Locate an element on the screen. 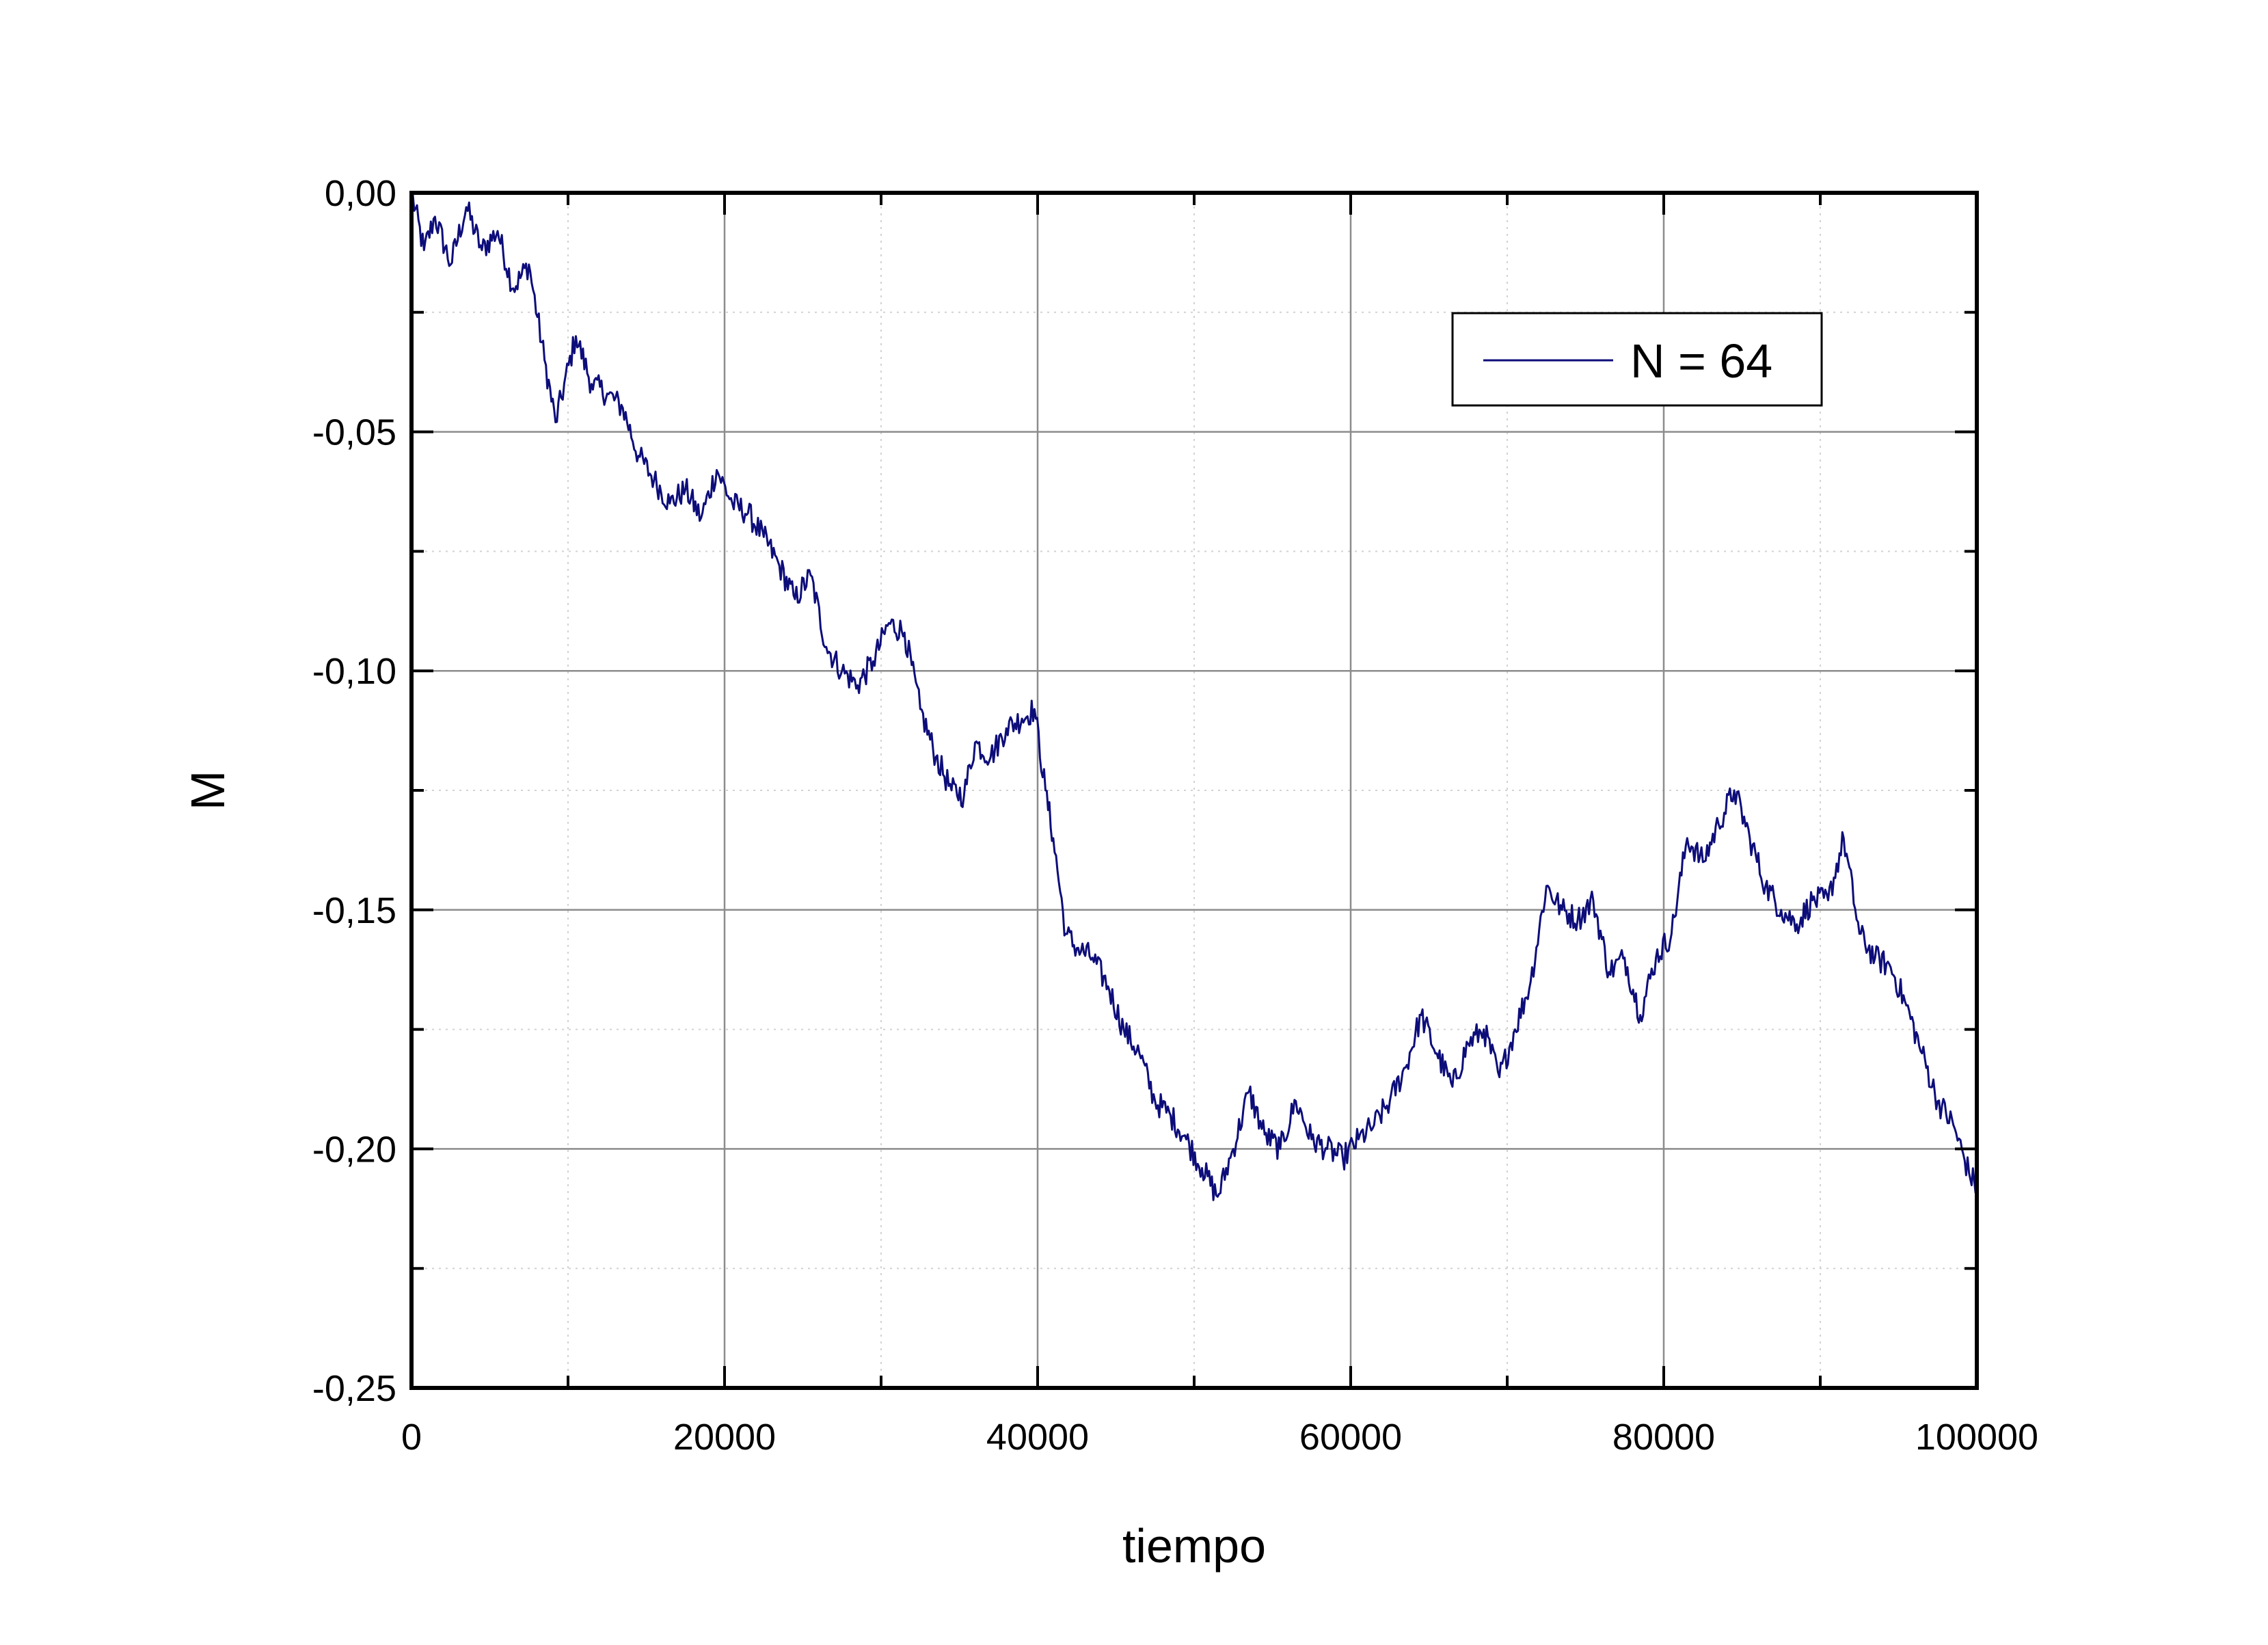 The image size is (2268, 1645). x-axis-label: tiempo is located at coordinates (1194, 1546).